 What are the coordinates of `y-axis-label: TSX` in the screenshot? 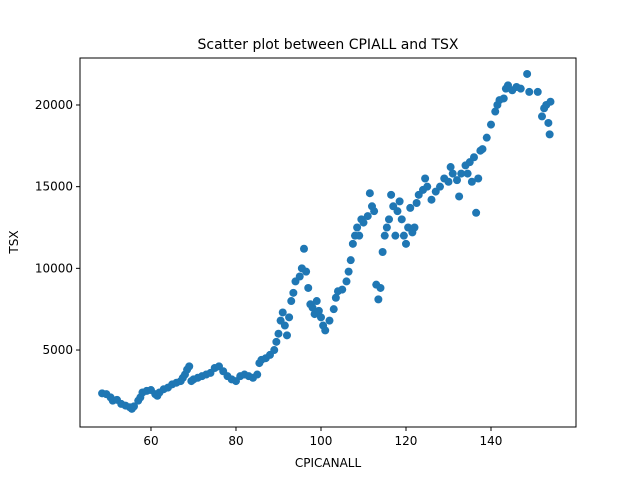 It's located at (14, 242).